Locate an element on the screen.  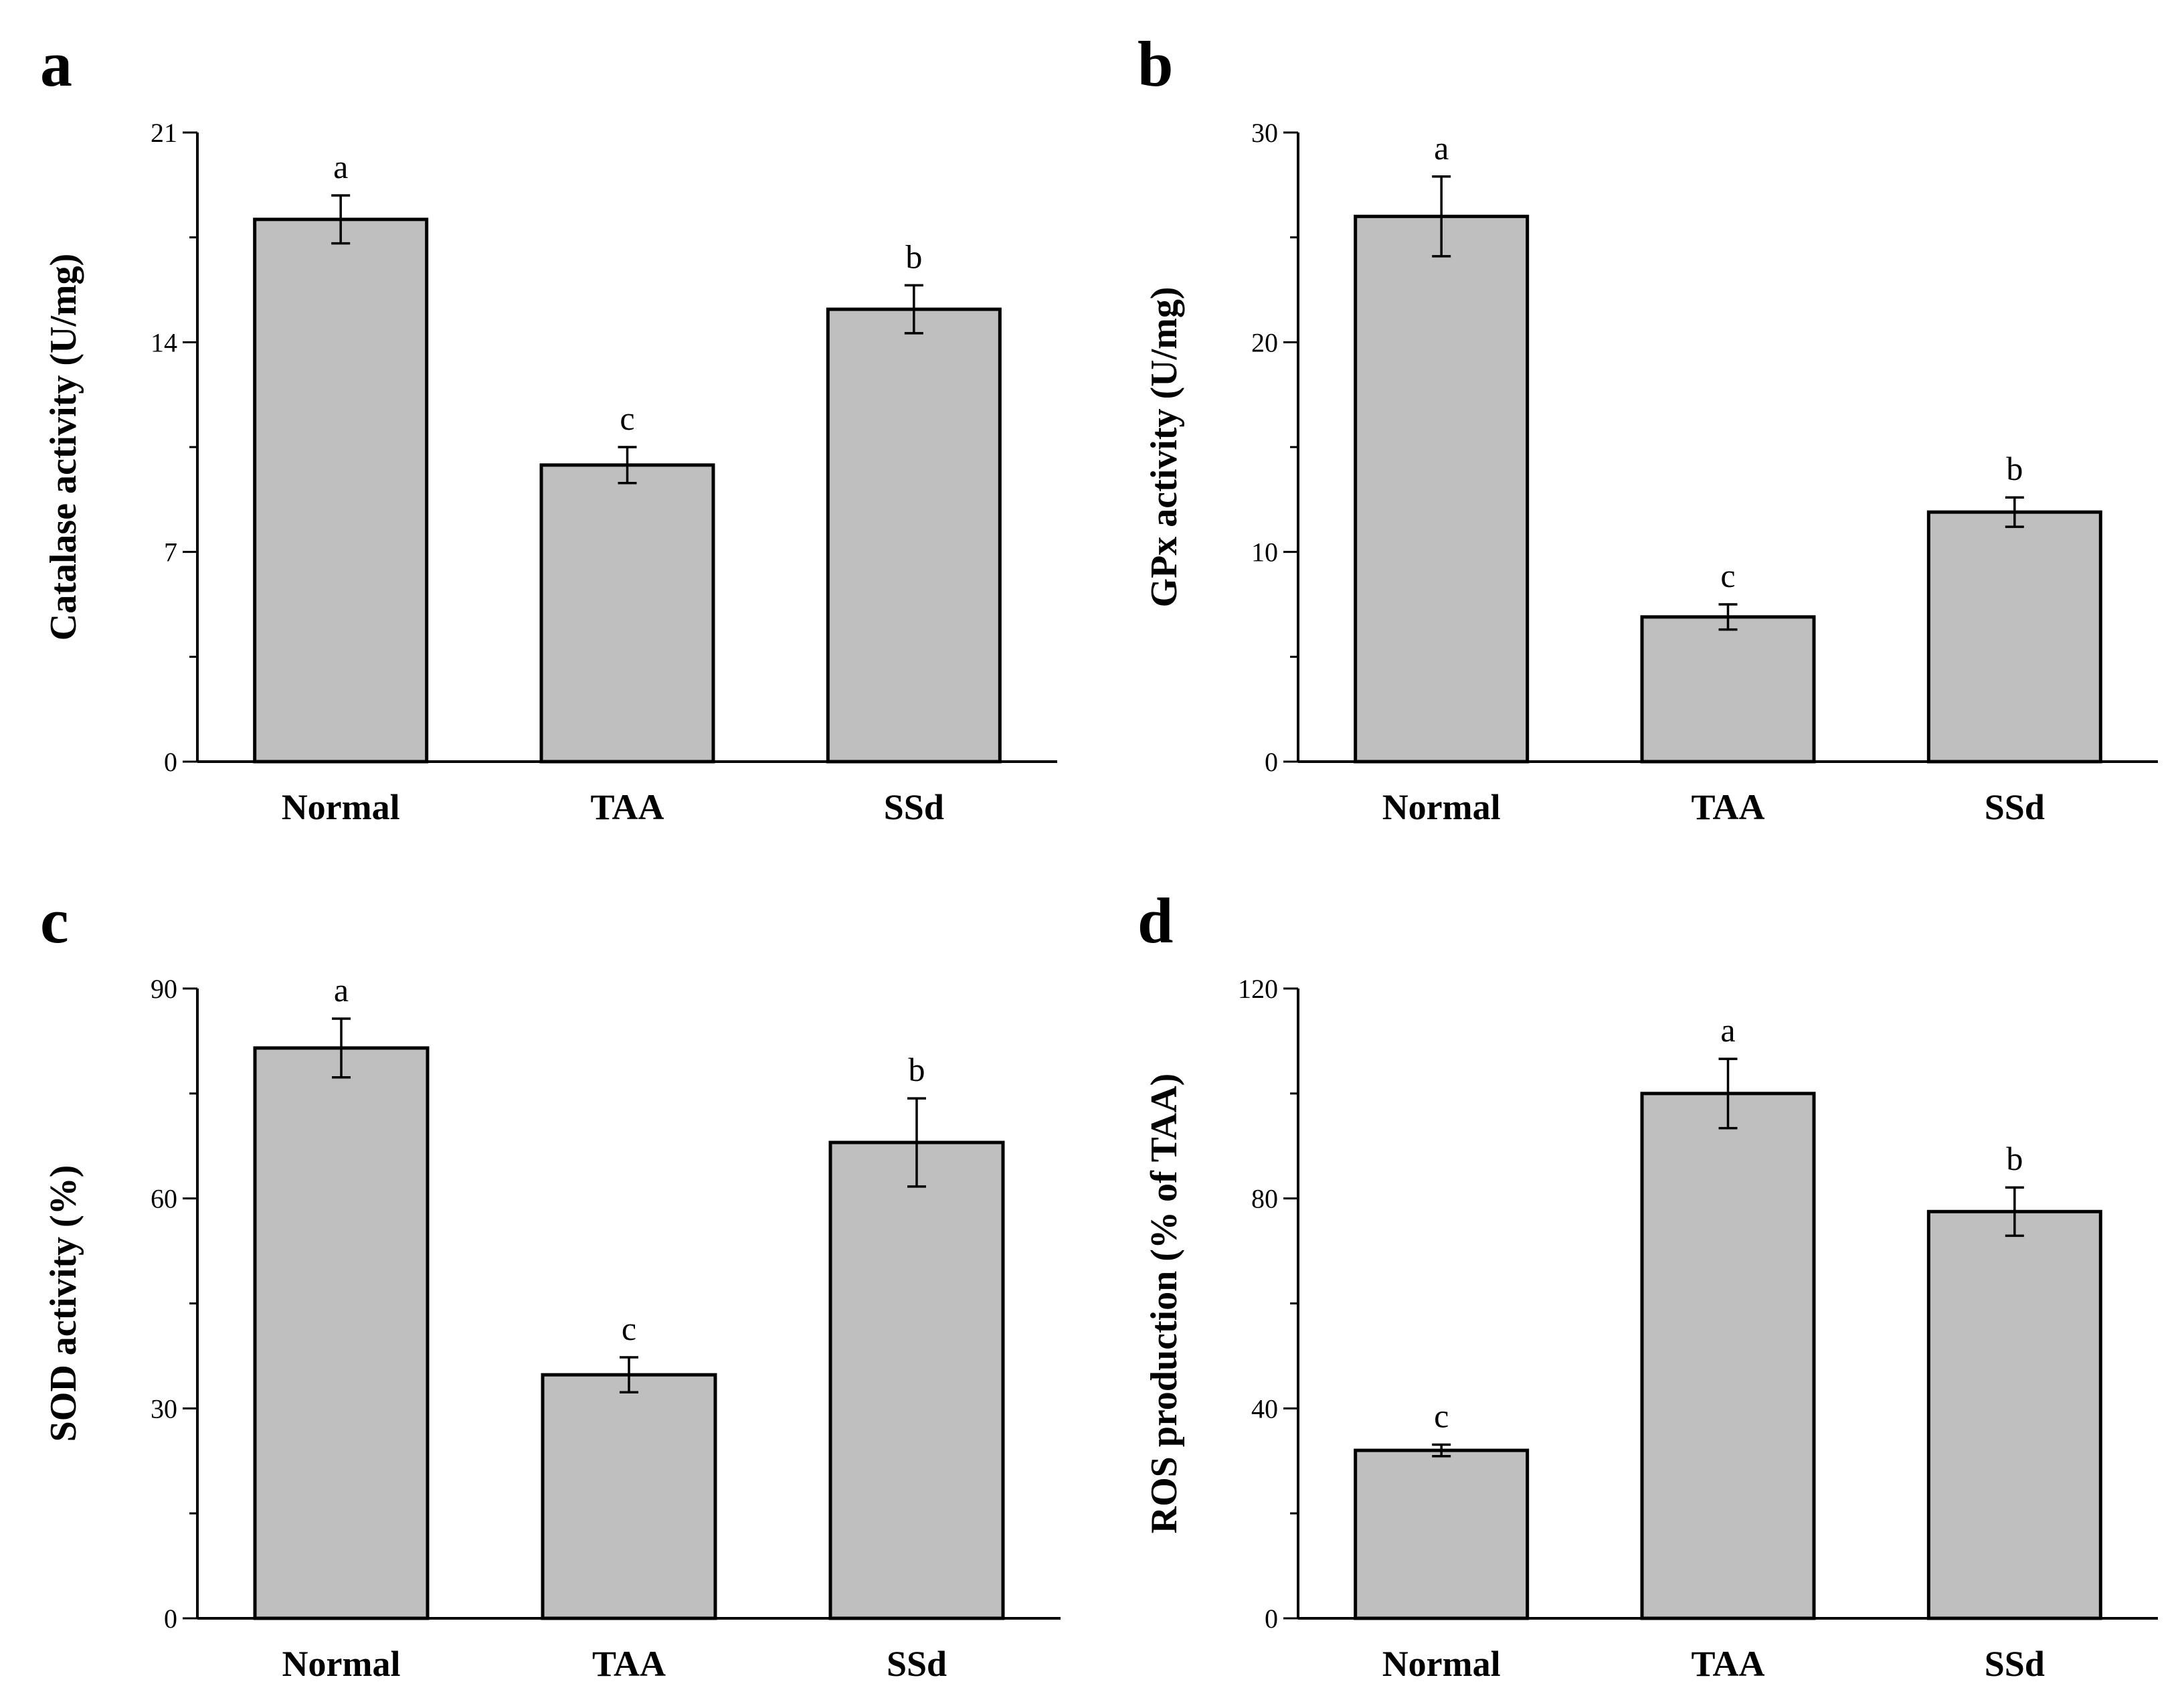
panel-letter: b is located at coordinates (1155, 64).